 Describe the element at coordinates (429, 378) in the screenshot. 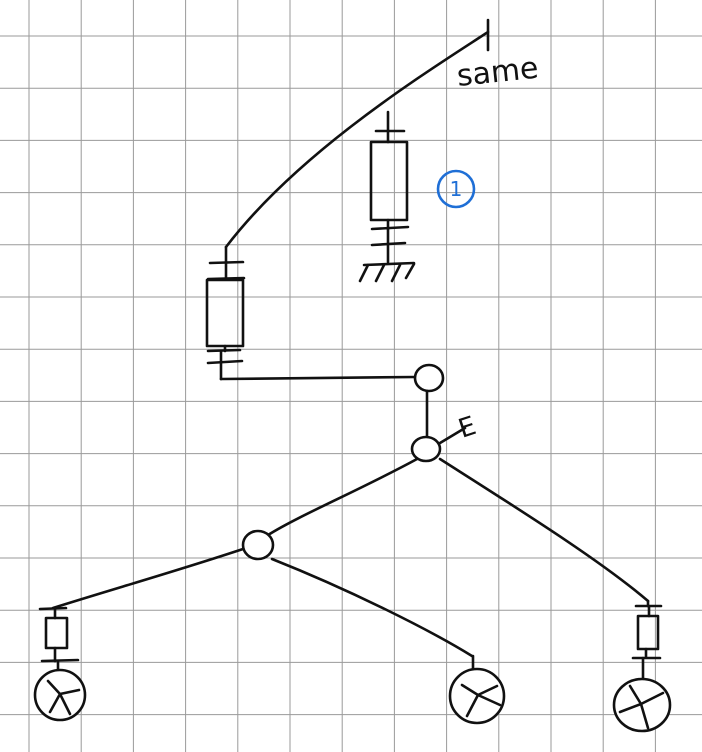

I see `node-a` at that location.